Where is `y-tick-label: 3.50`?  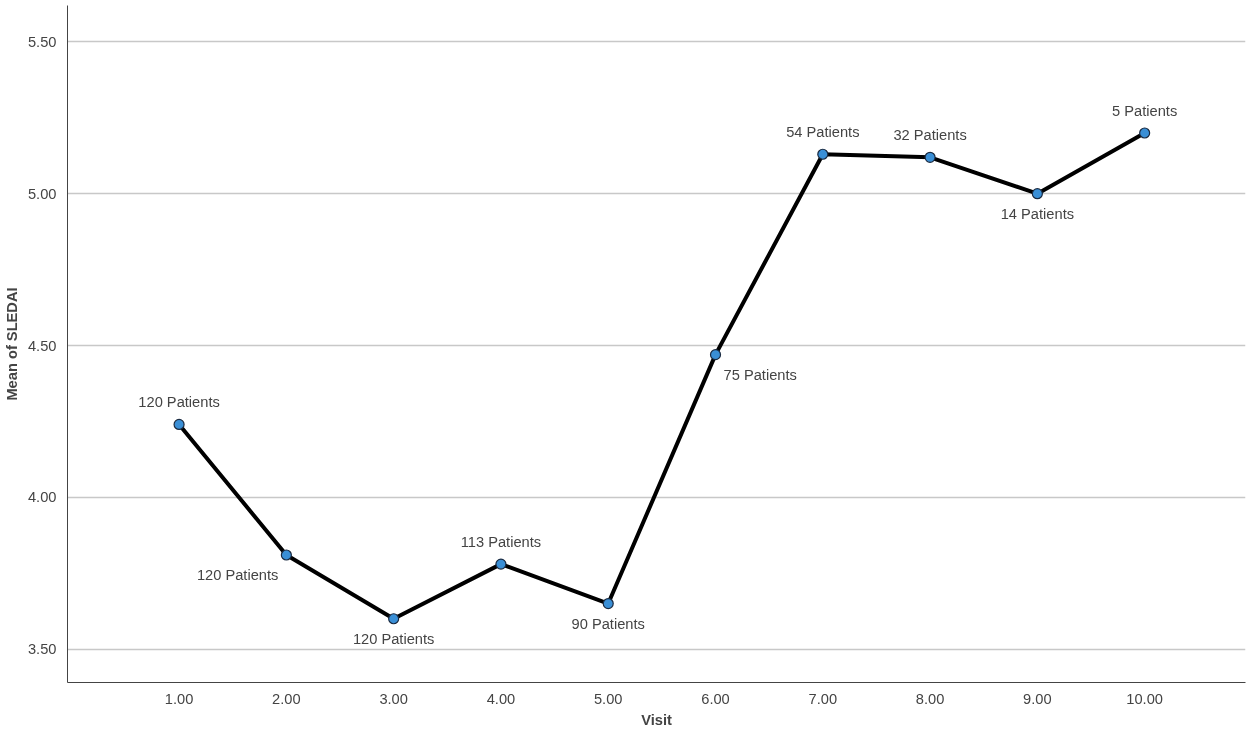 y-tick-label: 3.50 is located at coordinates (42, 649).